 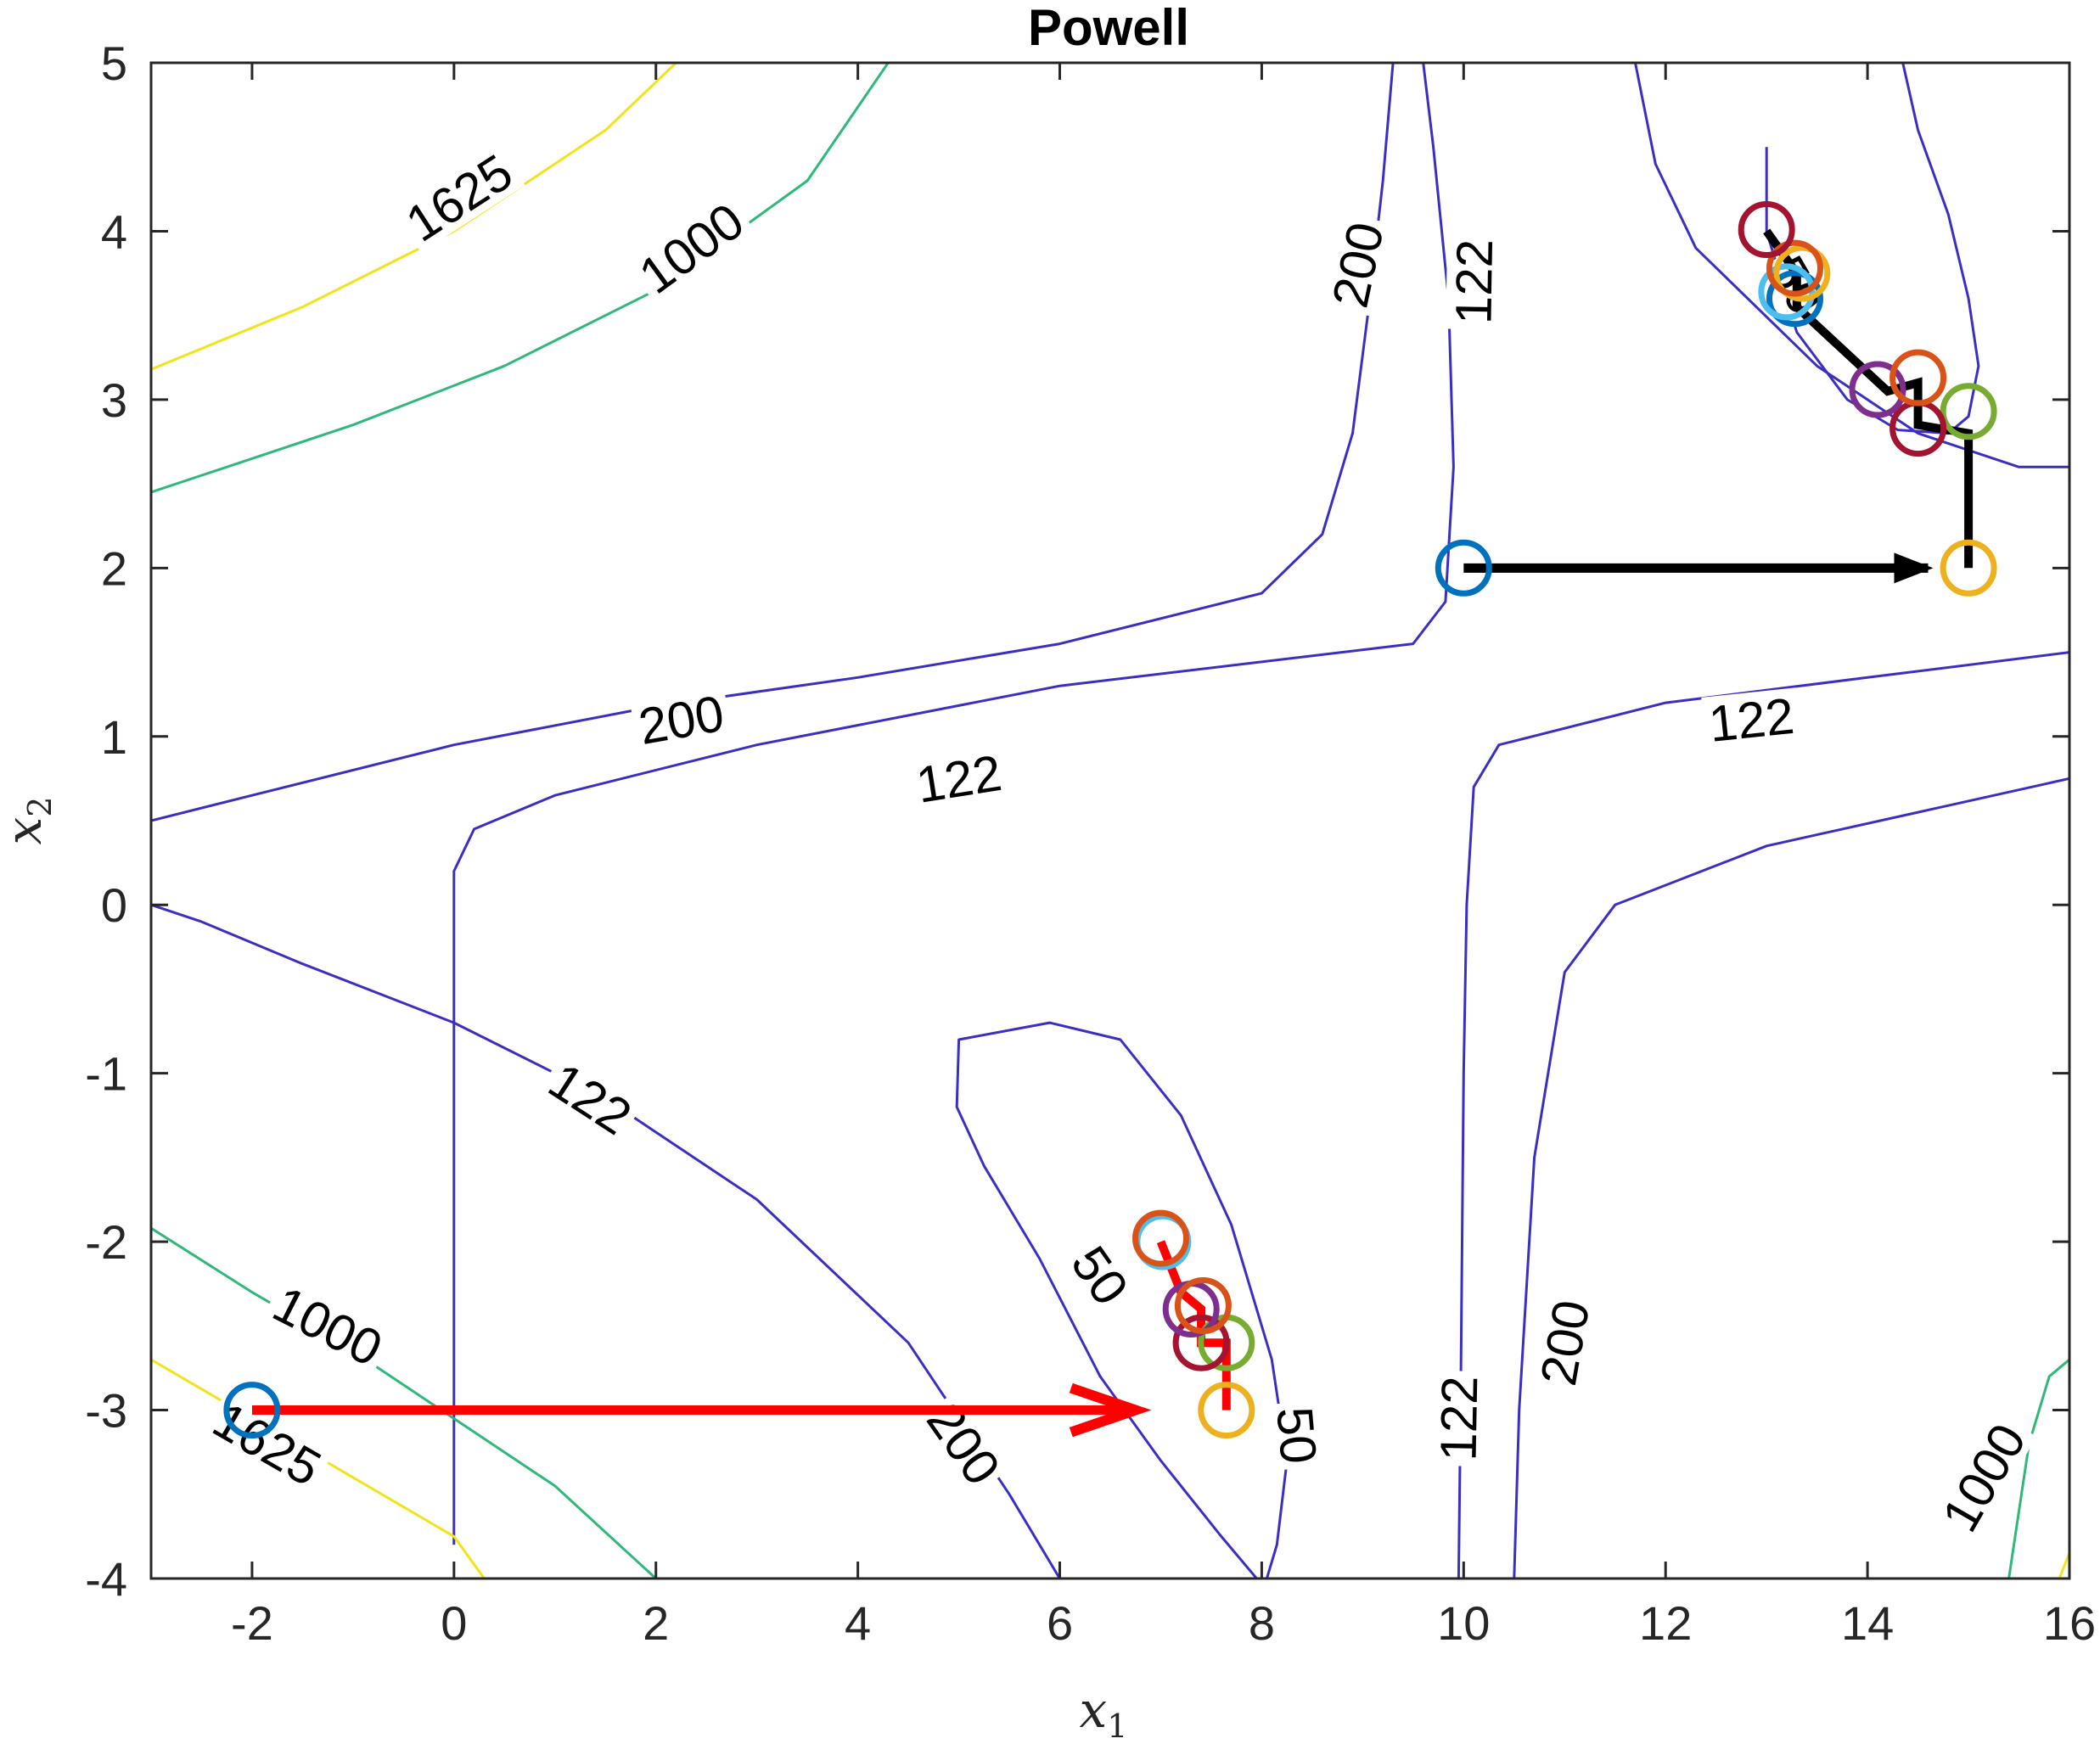 What do you see at coordinates (1463, 1623) in the screenshot?
I see `x-tick-label: 10` at bounding box center [1463, 1623].